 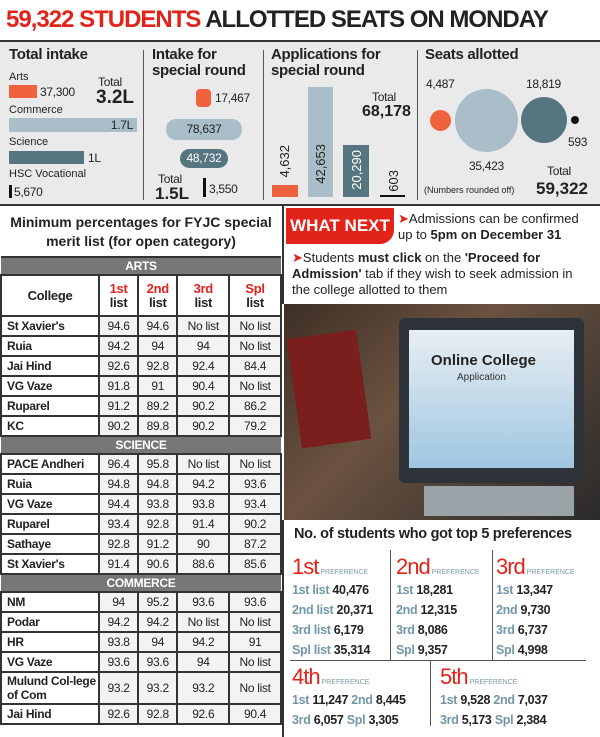 I want to click on cell: 93.4, so click(x=118, y=524).